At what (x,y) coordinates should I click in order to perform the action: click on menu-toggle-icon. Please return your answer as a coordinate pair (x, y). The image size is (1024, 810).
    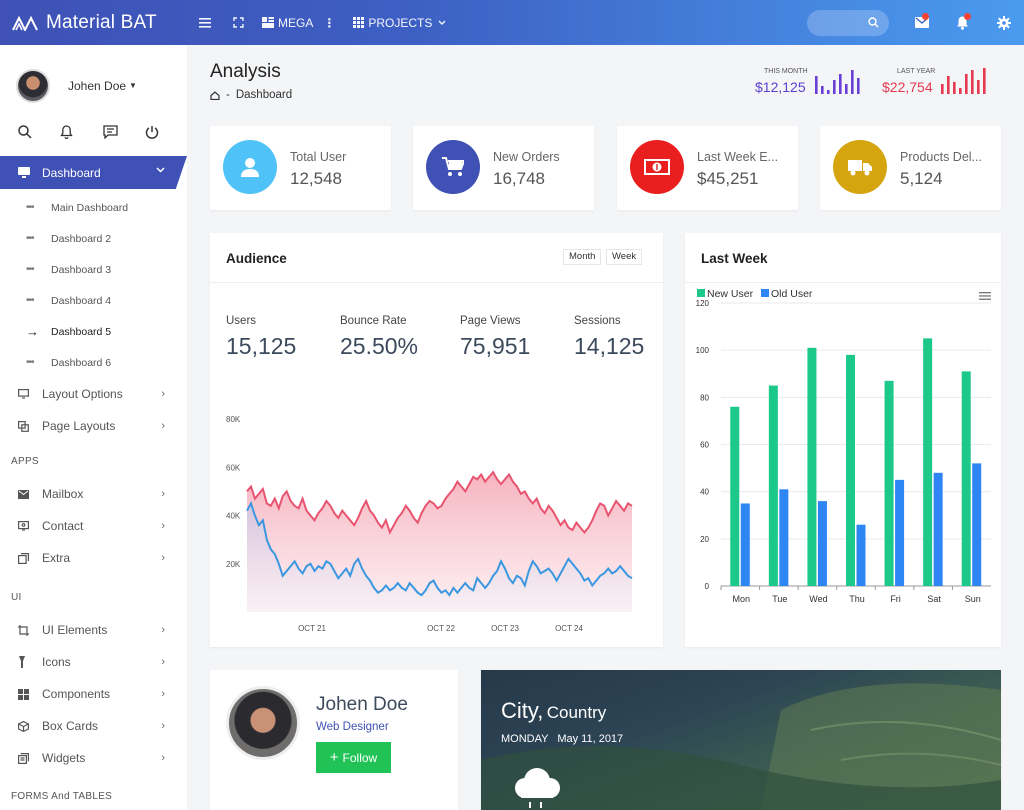
    Looking at the image, I should click on (205, 22).